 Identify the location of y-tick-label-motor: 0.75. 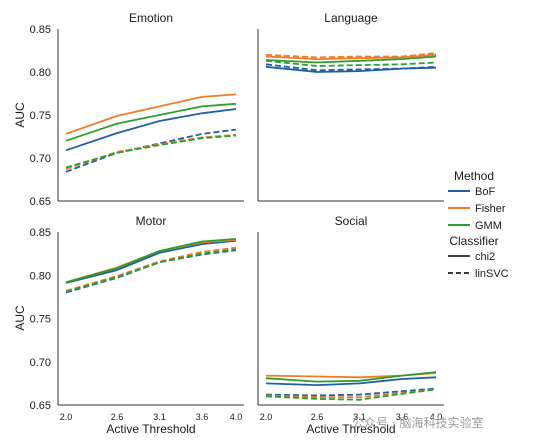
(40, 320).